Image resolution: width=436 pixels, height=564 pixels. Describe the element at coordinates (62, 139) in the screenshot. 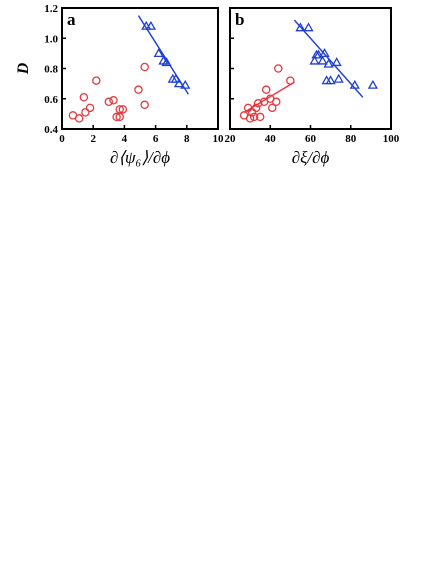

I see `chart-a-x-tick-label: 0` at that location.